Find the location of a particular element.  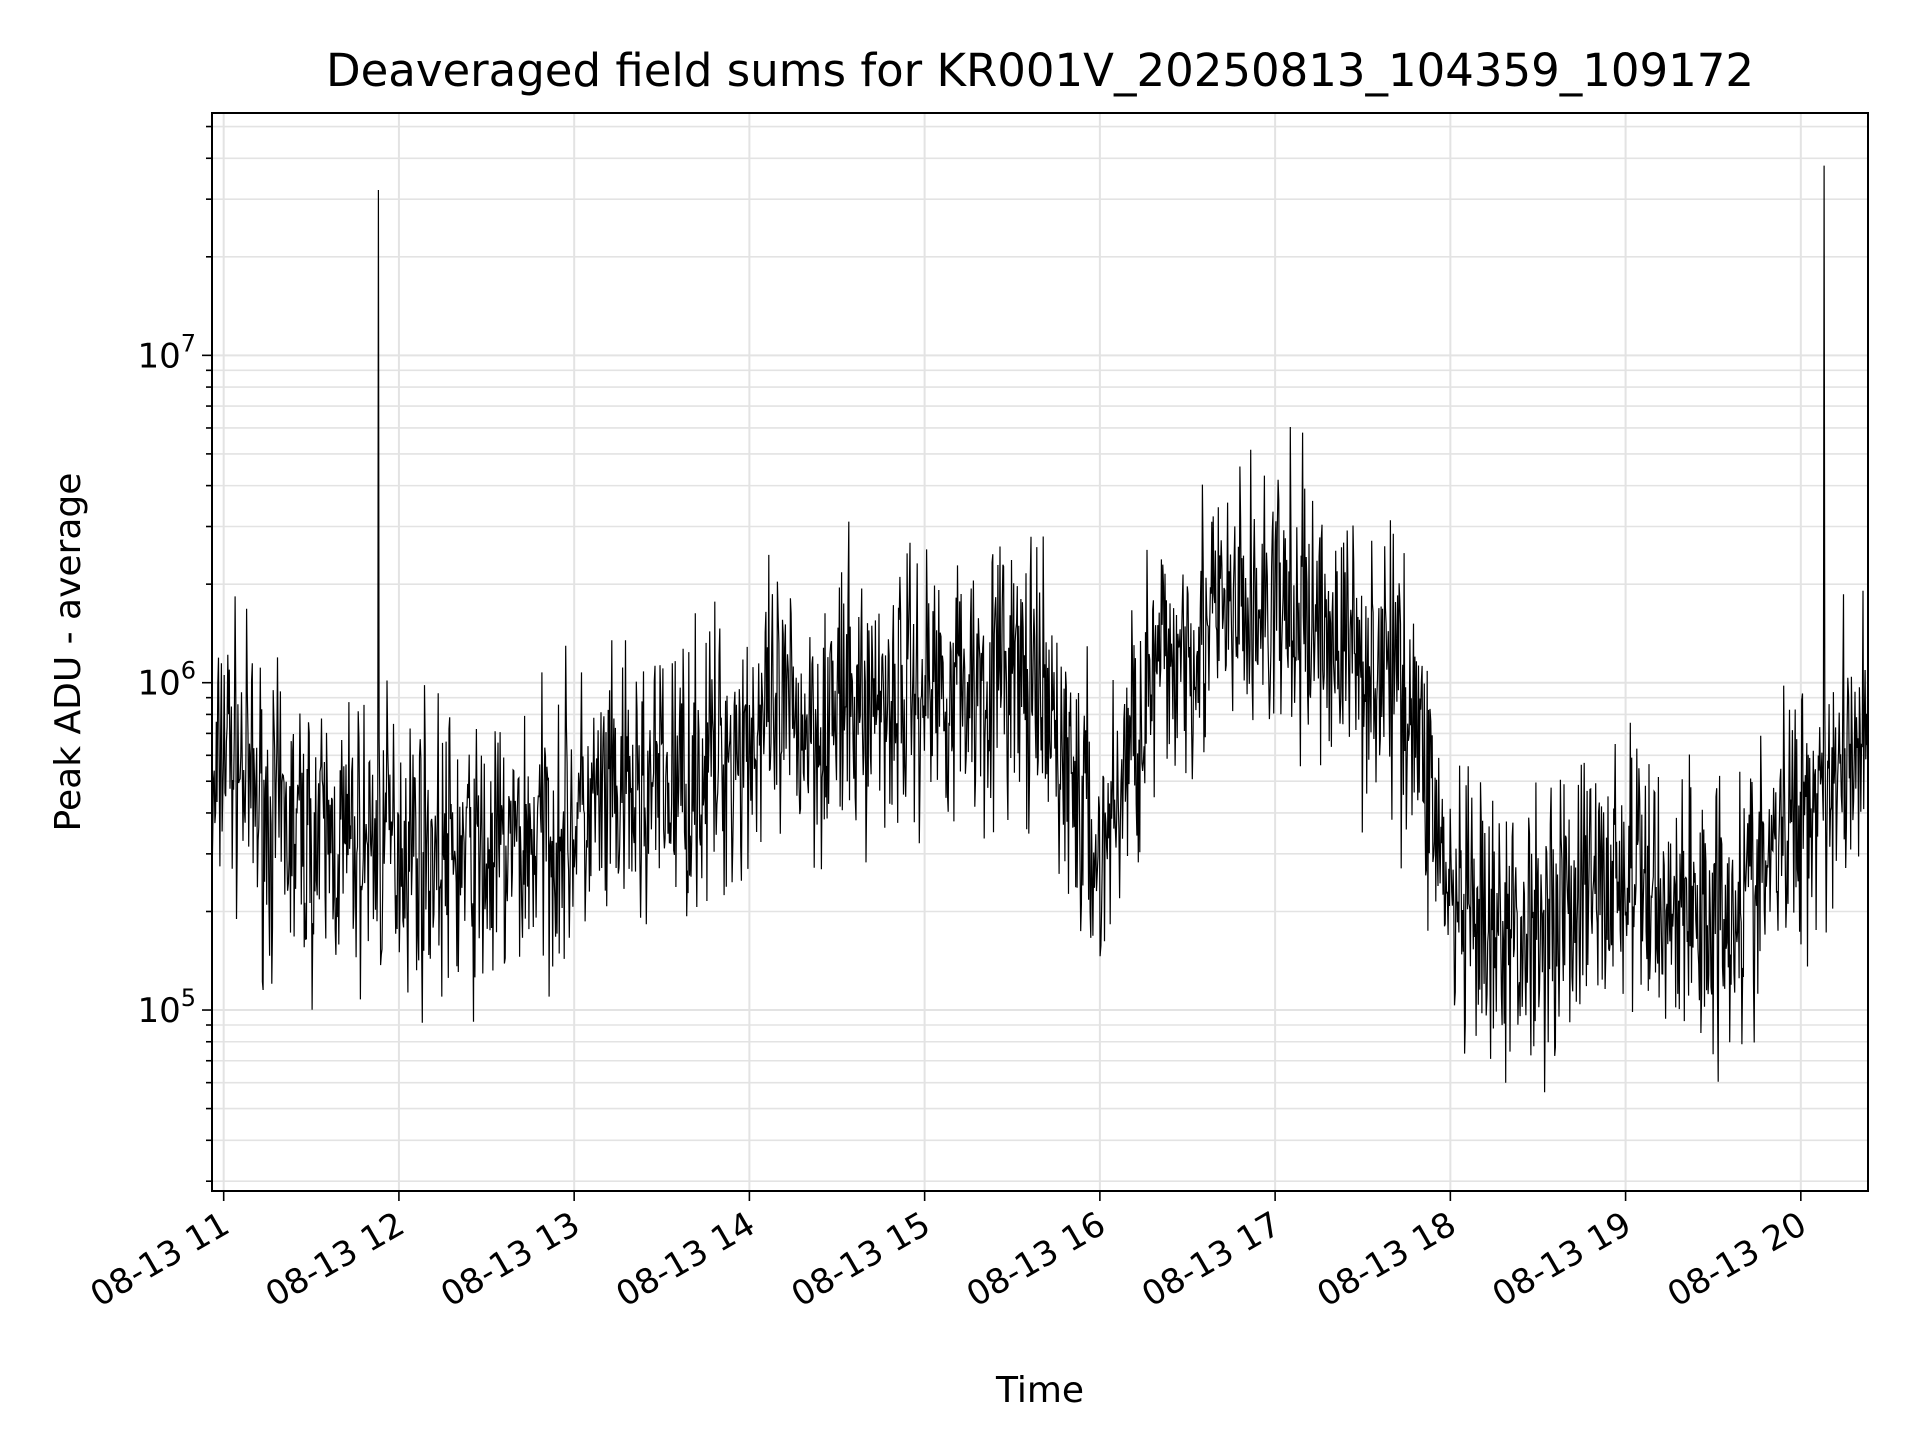

y-tick-label: 10⁵ is located at coordinates (166, 1007).